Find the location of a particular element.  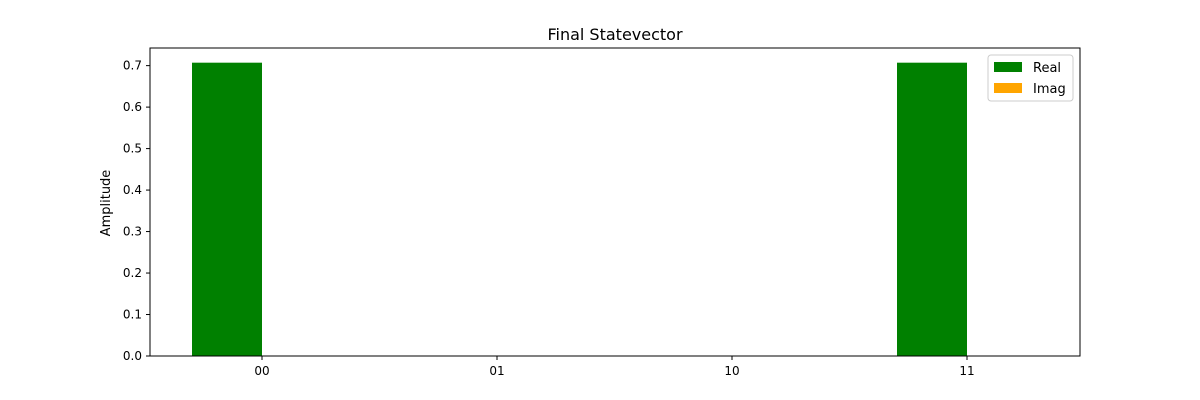

y-axis: 0.0 0.1 0.2 0.3 0.4 0.5 0.6 0.7 is located at coordinates (136, 211).